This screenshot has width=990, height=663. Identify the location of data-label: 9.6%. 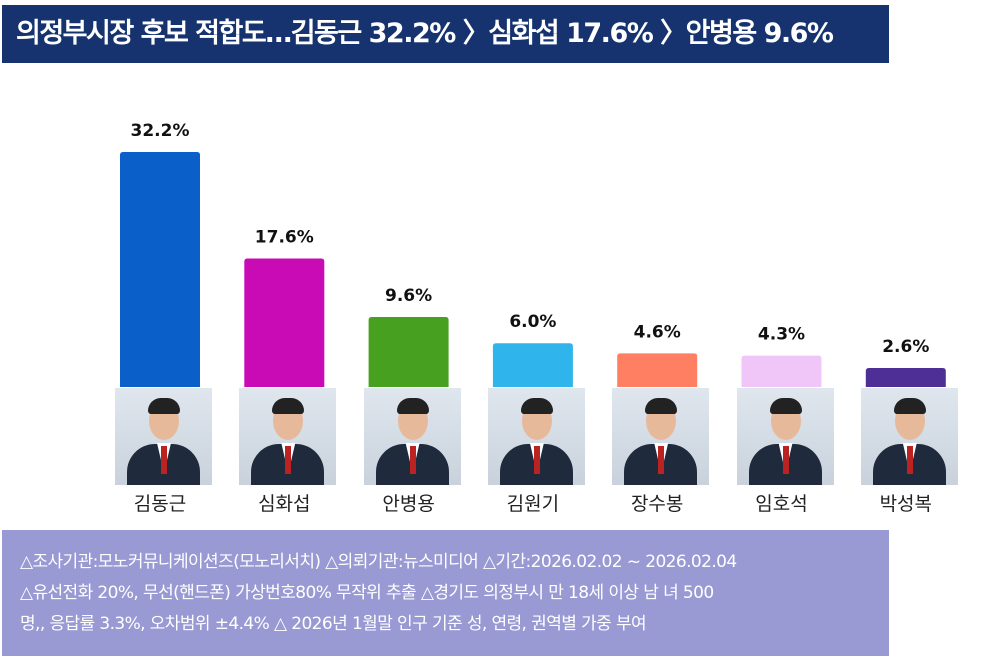
(408, 296).